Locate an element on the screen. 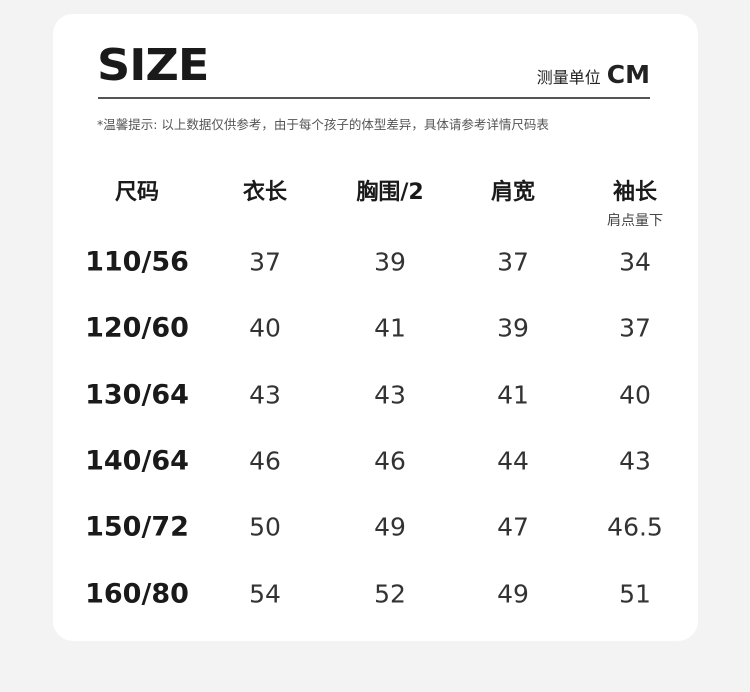 The height and width of the screenshot is (692, 750). table-cell: 52 is located at coordinates (390, 594).